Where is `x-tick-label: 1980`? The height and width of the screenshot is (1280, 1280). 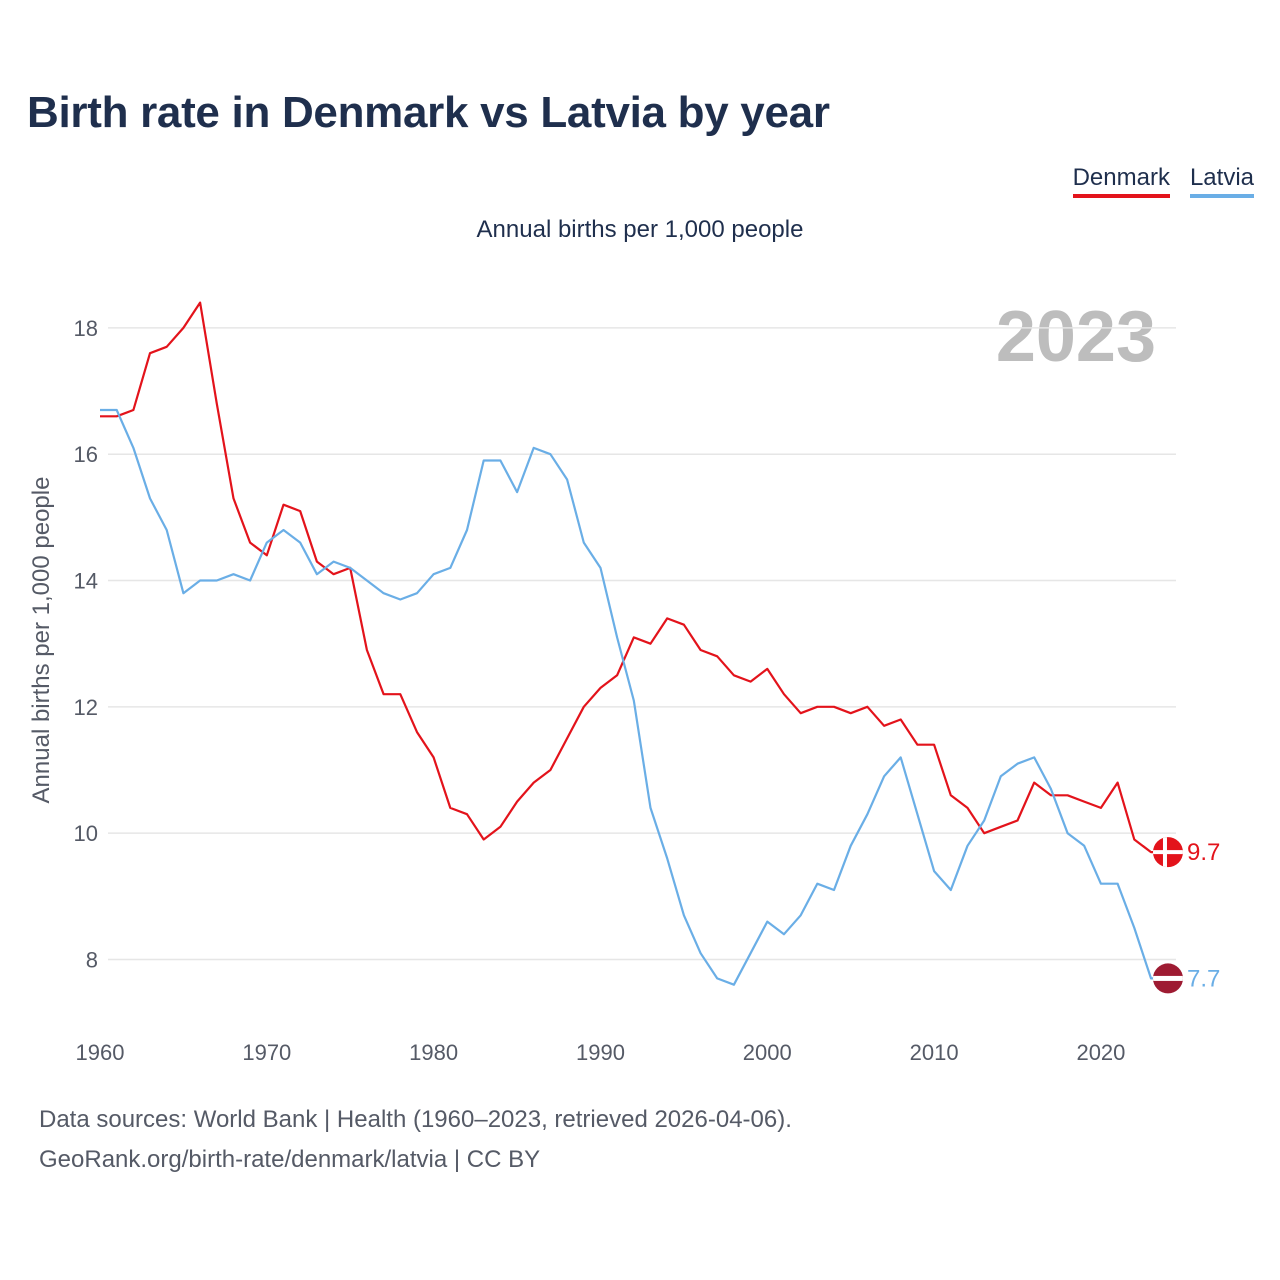
x-tick-label: 1980 is located at coordinates (433, 1052).